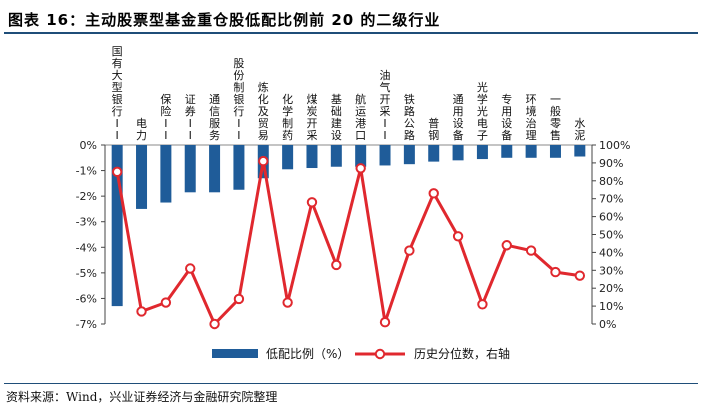 This screenshot has height=411, width=706. I want to click on category-label: 保险 I I, so click(165, 117).